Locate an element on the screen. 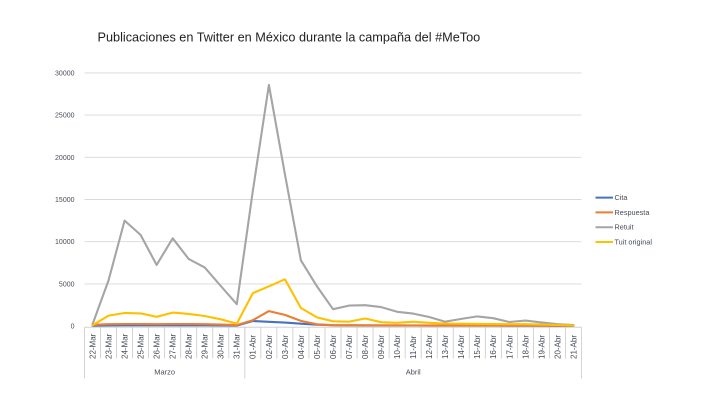  svg-text: 03-Abr is located at coordinates (285, 347).